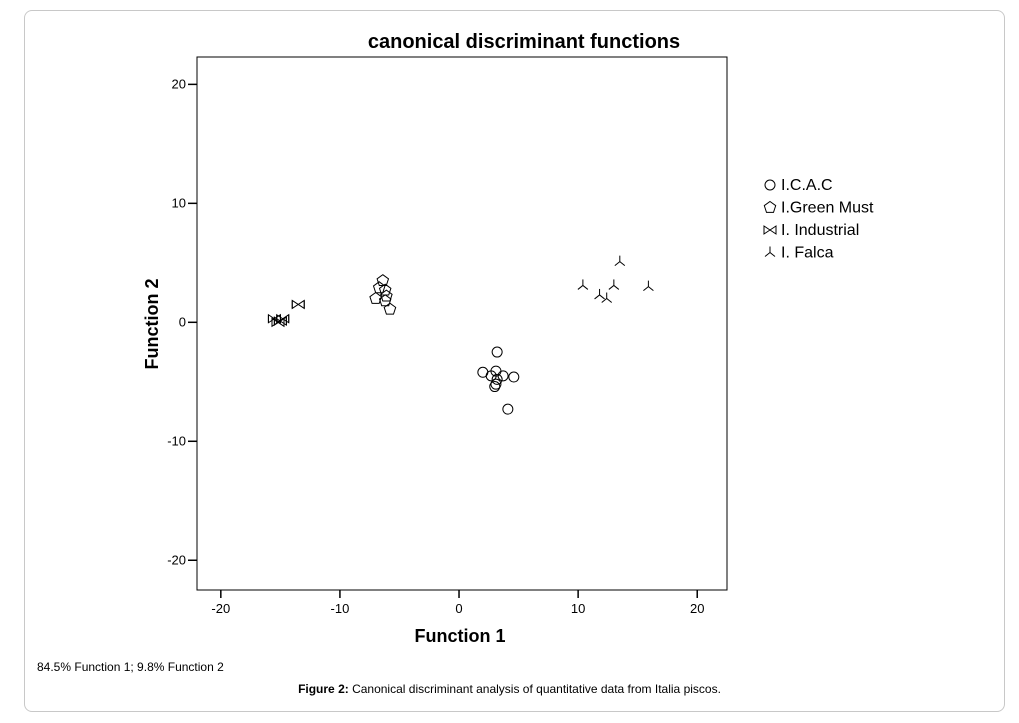 This screenshot has height=723, width=1019. Describe the element at coordinates (220, 608) in the screenshot. I see `x-tick-label: -20` at that location.